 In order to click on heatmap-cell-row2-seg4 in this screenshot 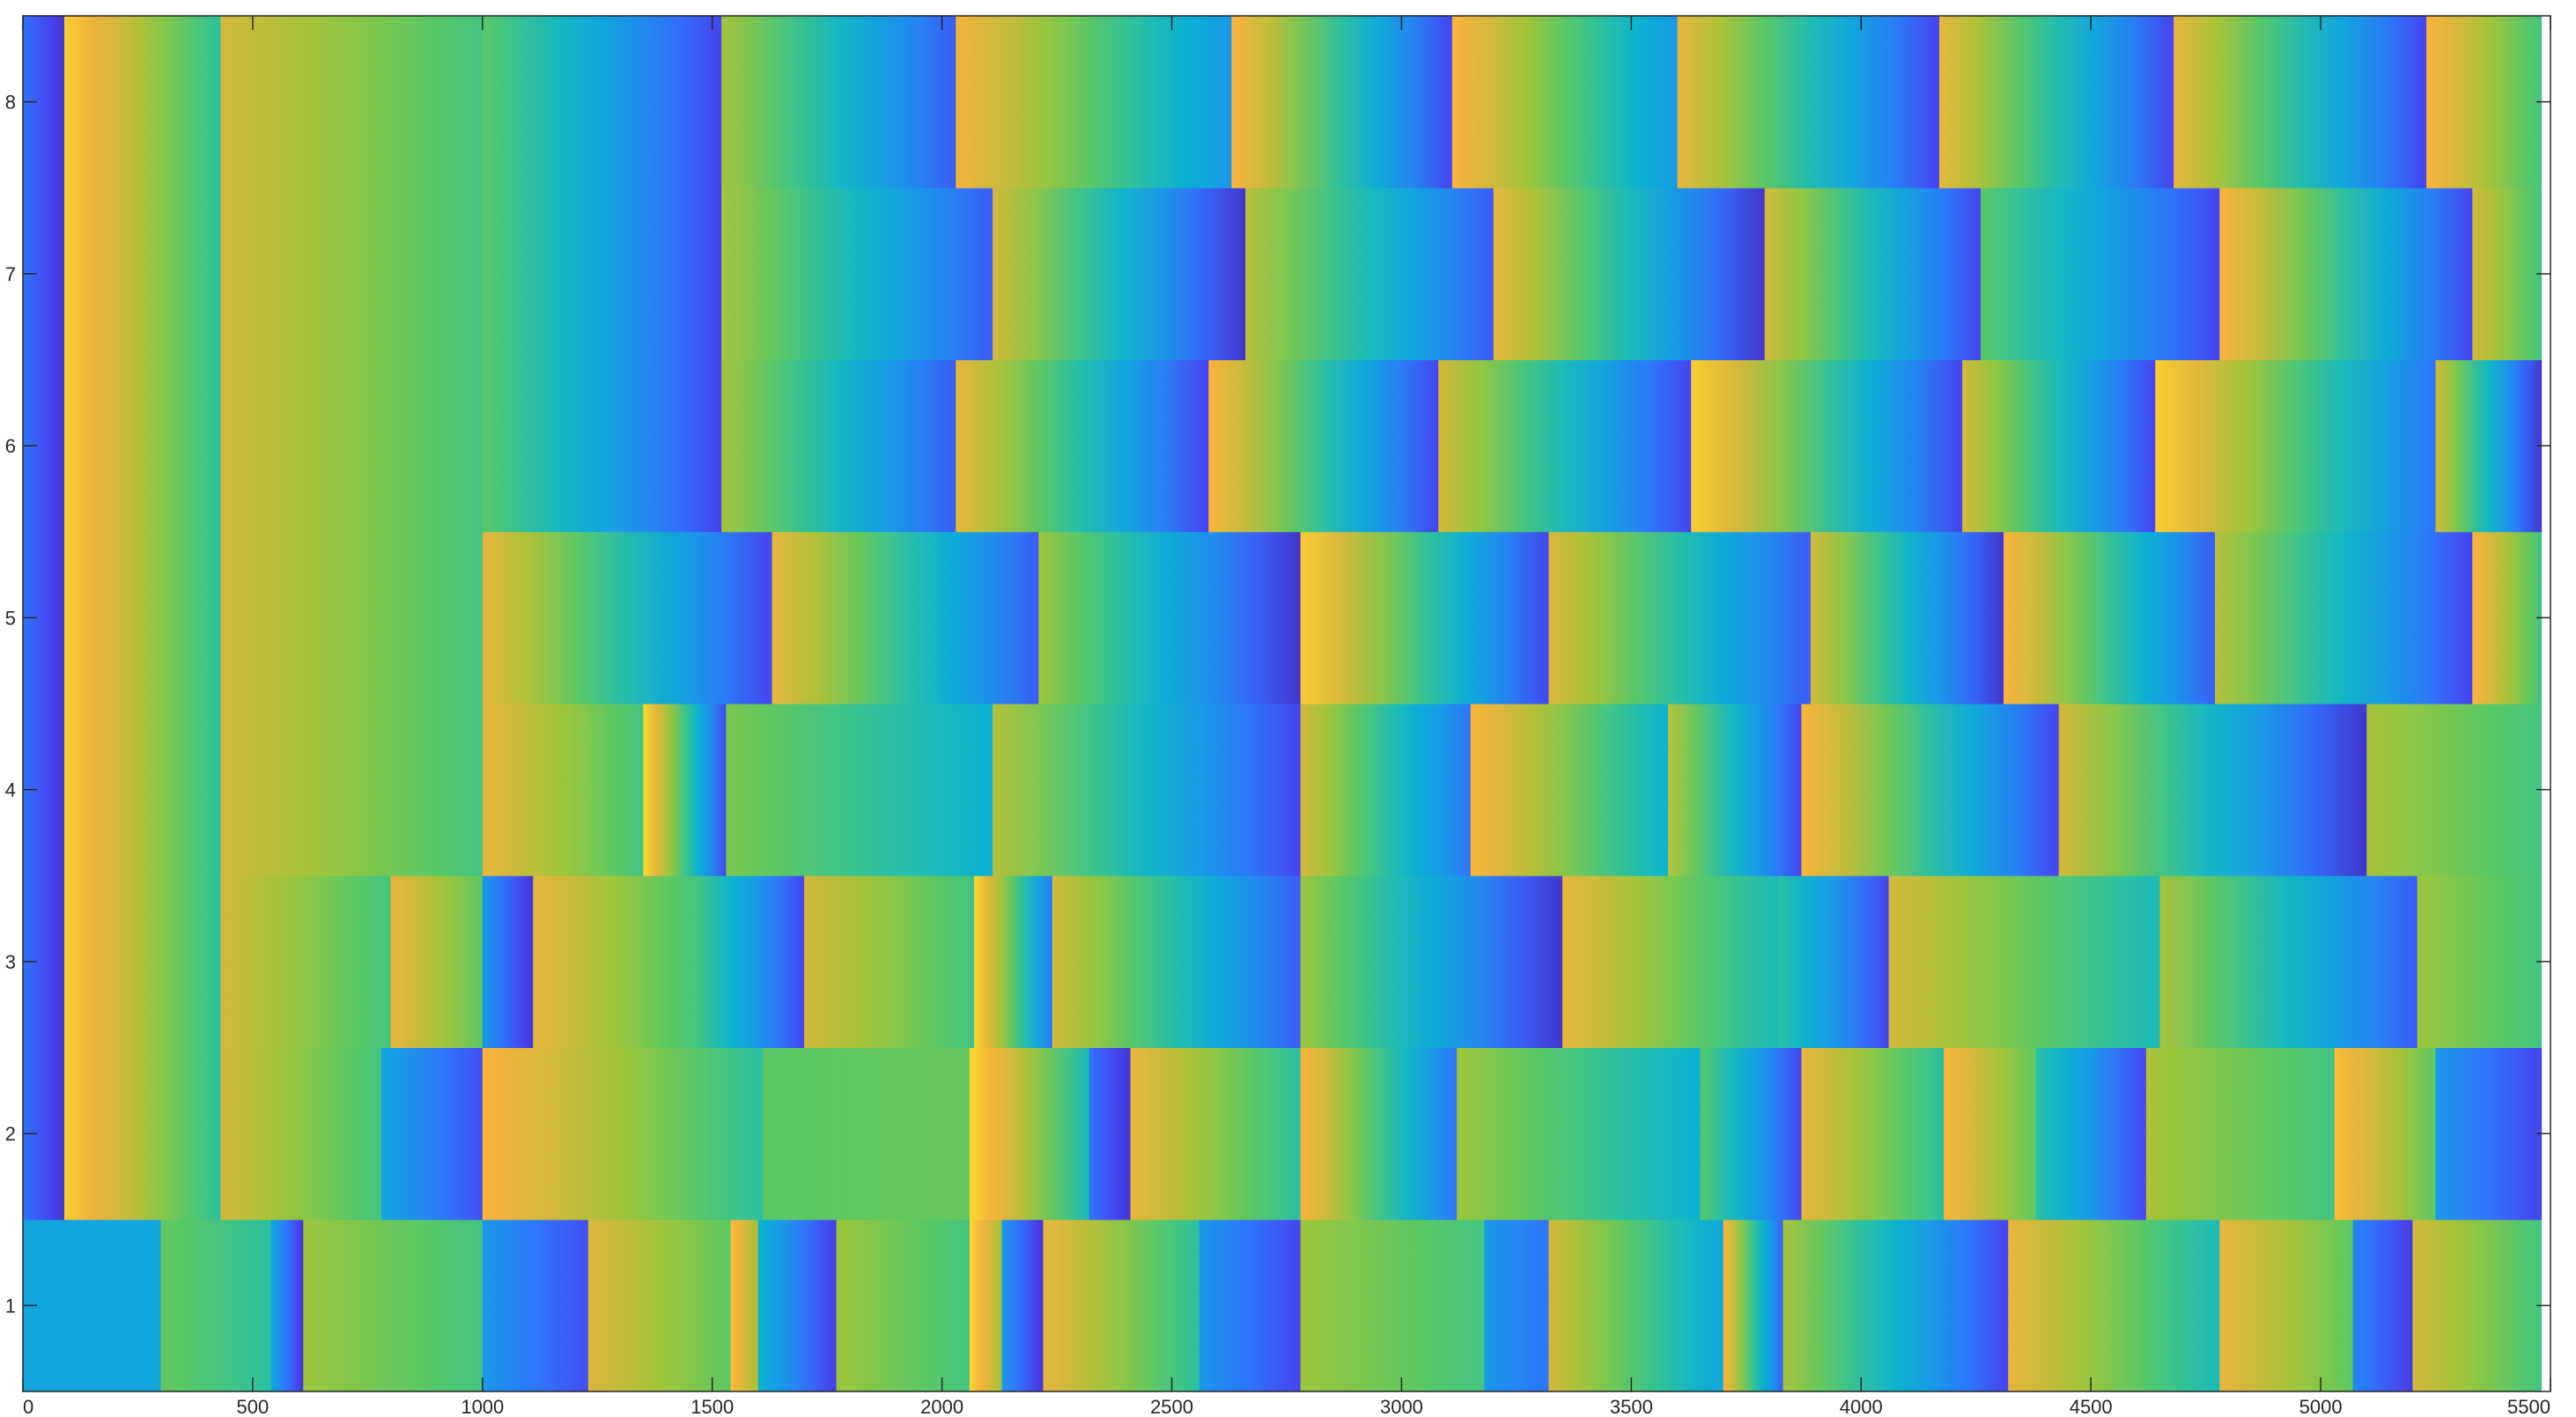, I will do `click(623, 1134)`.